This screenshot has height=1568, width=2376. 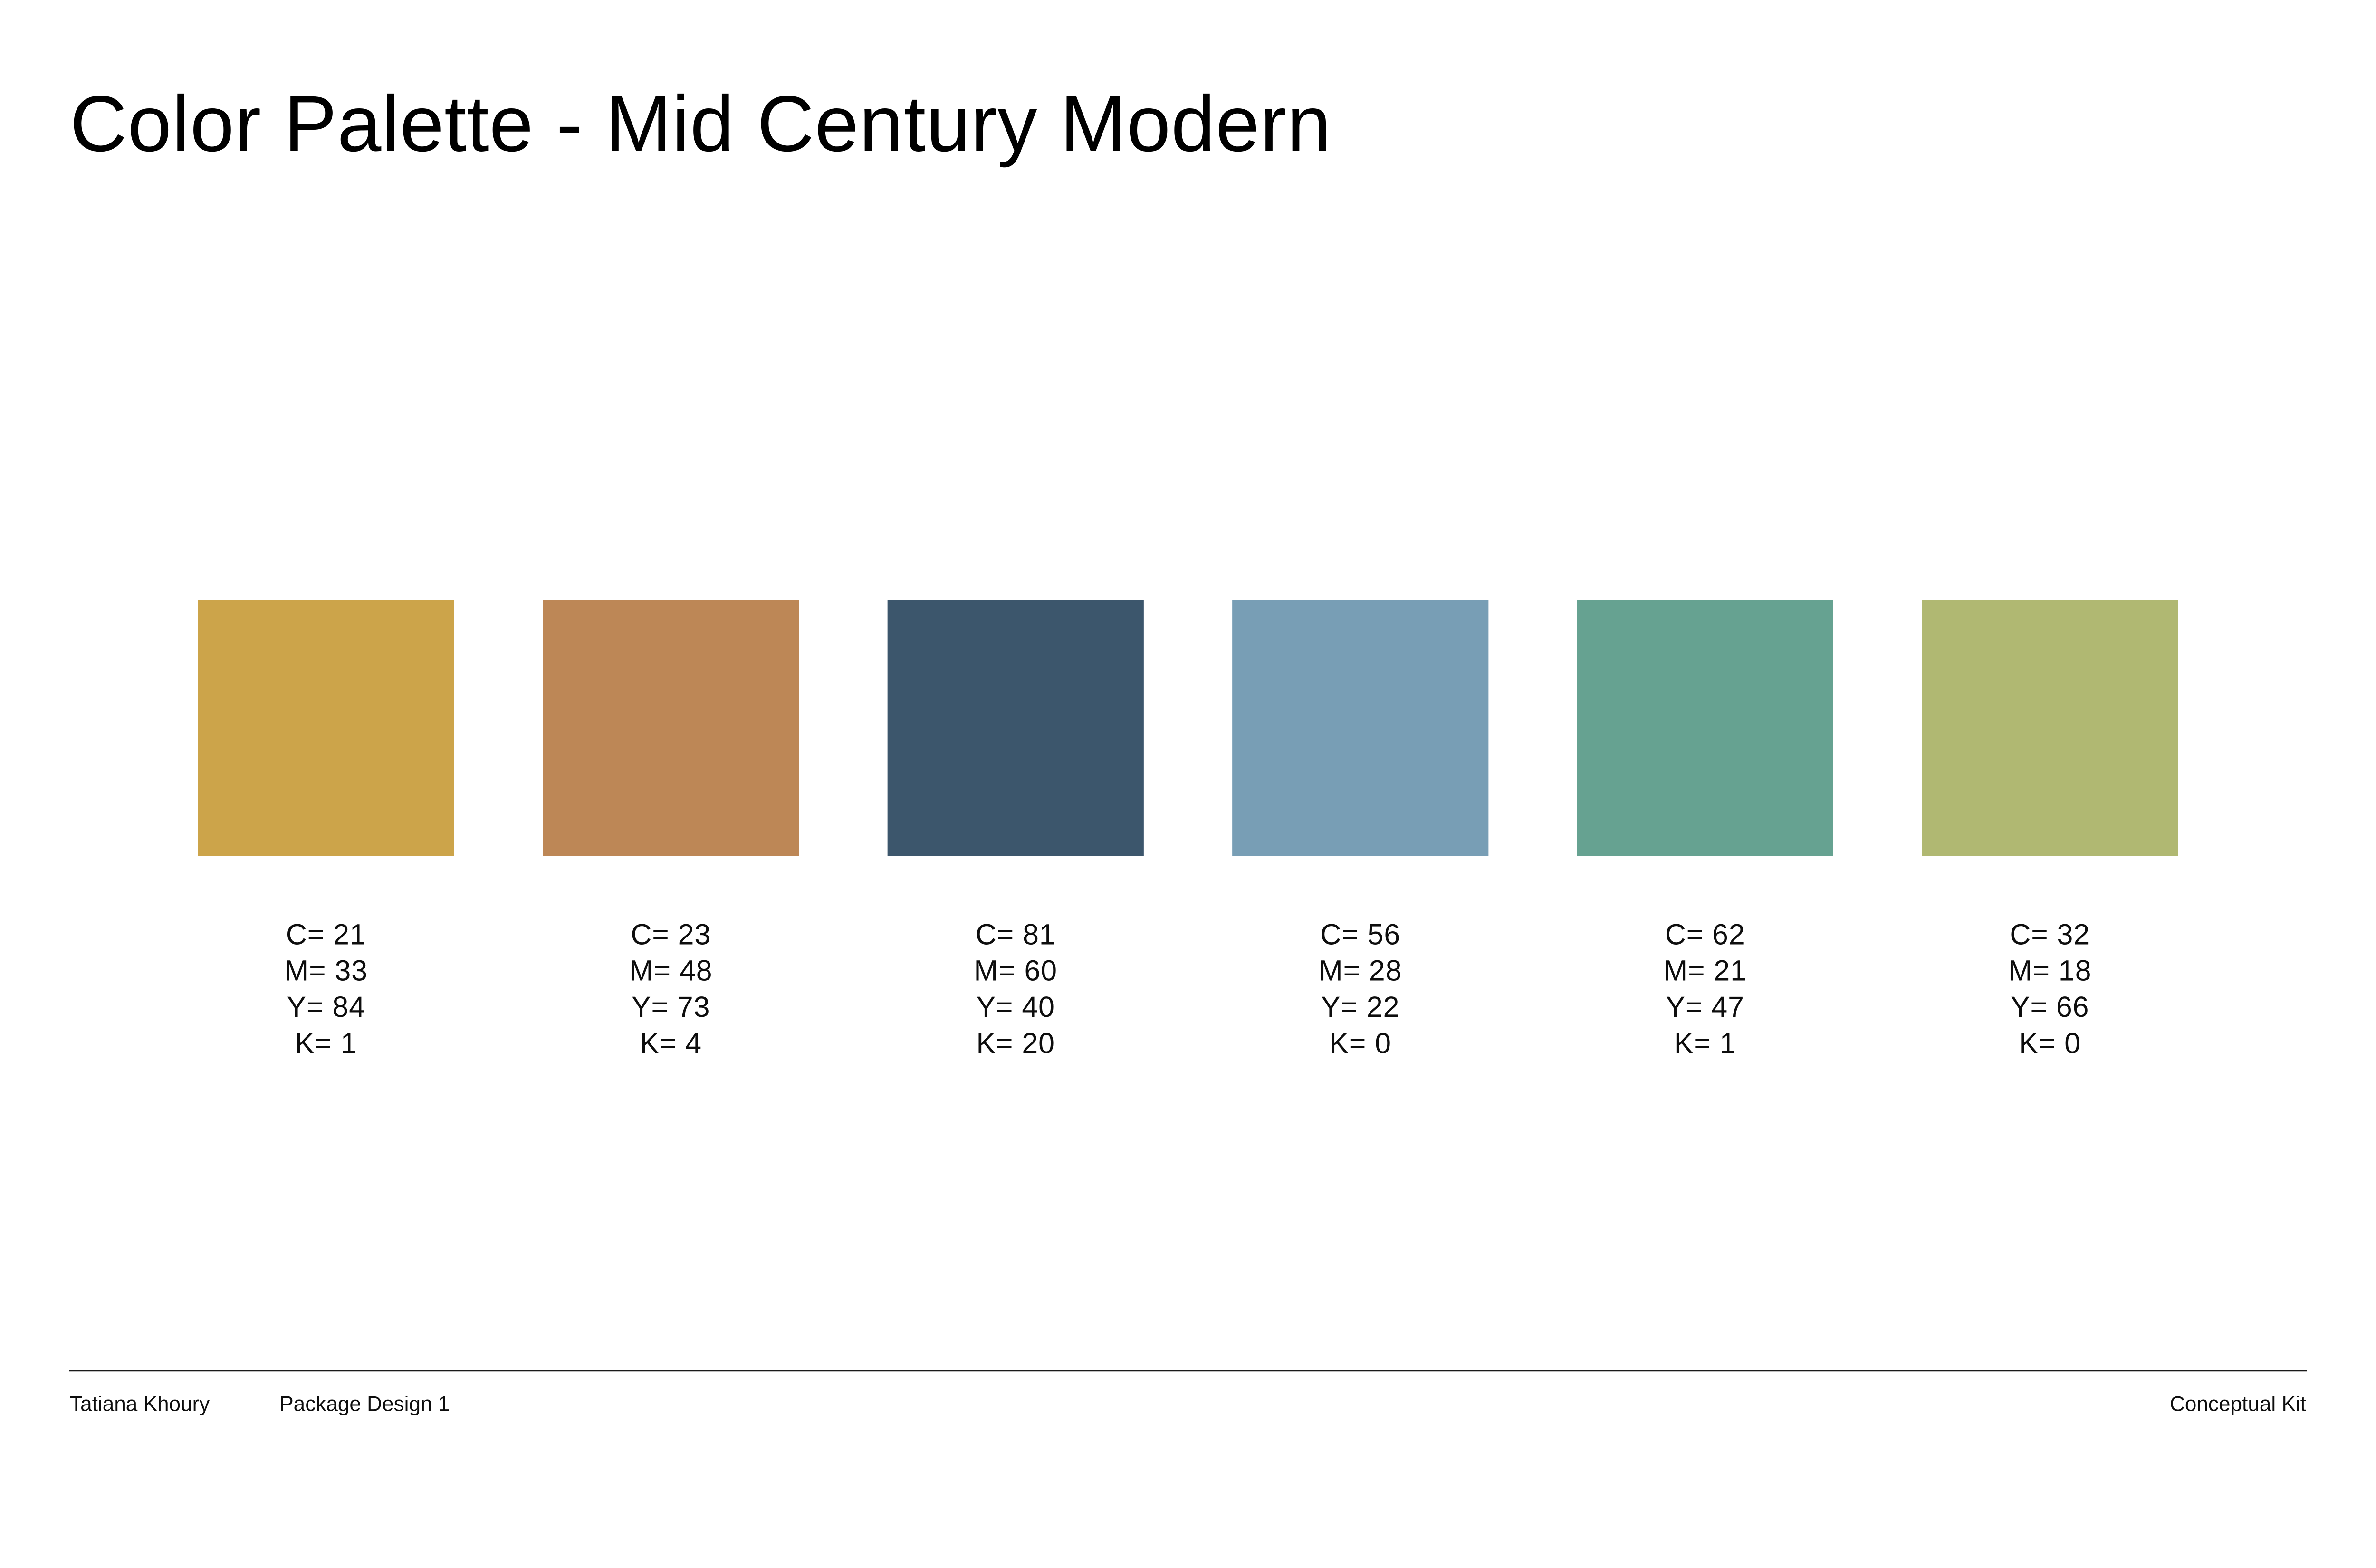 I want to click on swatch-column-4: C= 56 M= 28 Y= 22 K= 0, so click(x=1360, y=831).